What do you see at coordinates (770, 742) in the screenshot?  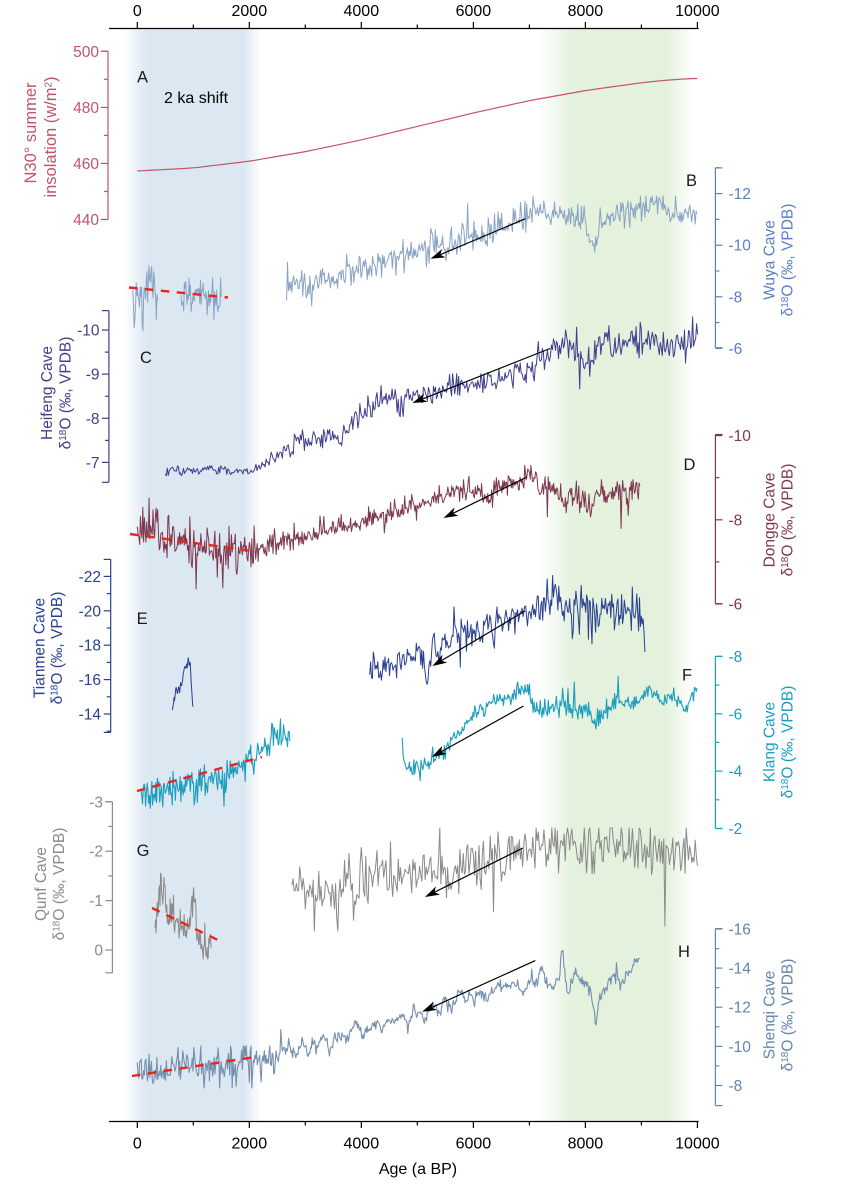 I see `svg-text: Klang Cave` at bounding box center [770, 742].